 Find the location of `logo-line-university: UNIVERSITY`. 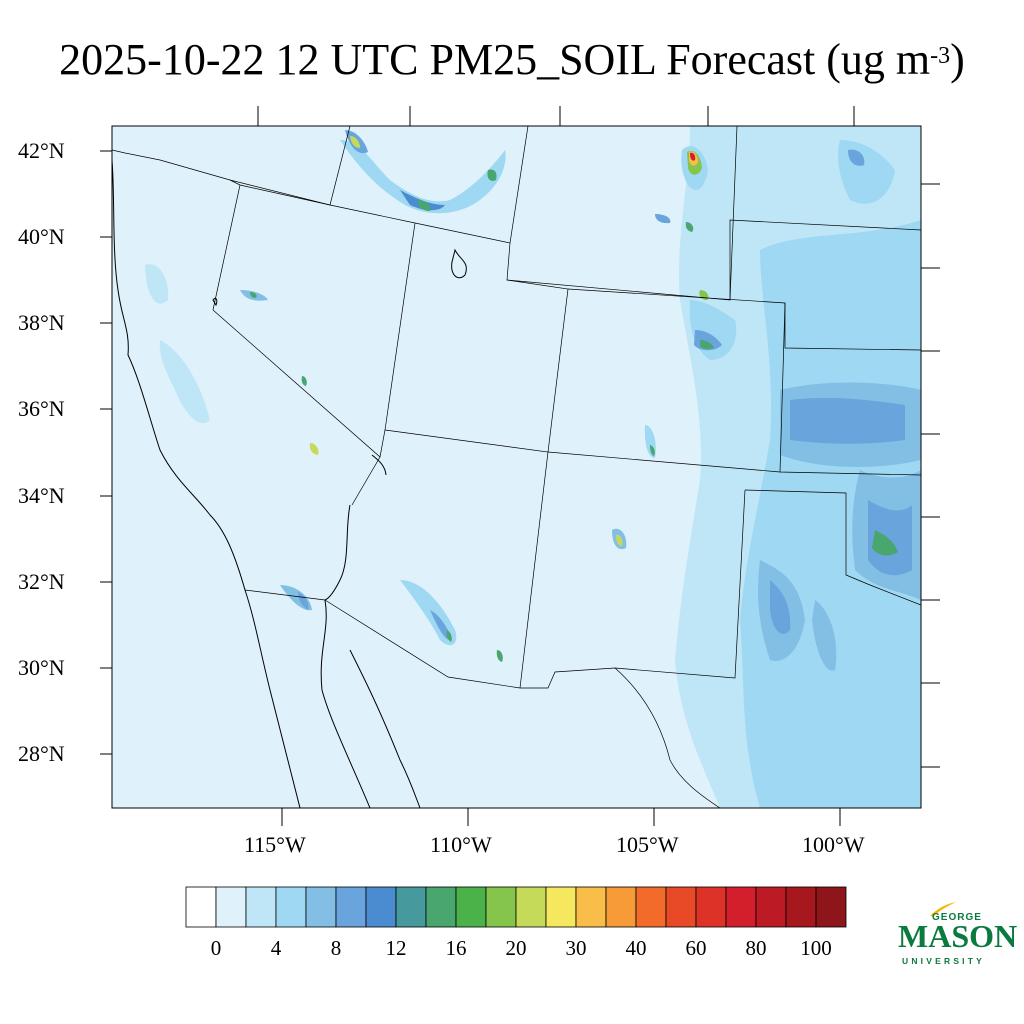

logo-line-university: UNIVERSITY is located at coordinates (944, 961).